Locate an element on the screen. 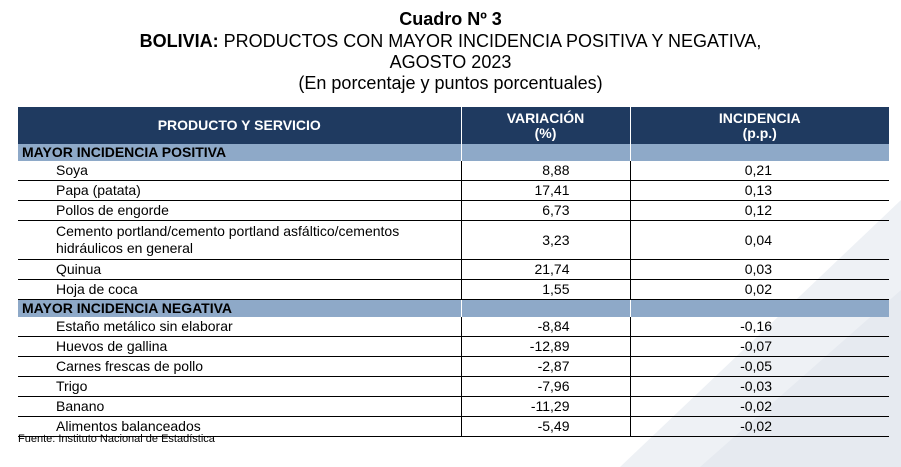  variation-cell: 21,74 is located at coordinates (545, 269).